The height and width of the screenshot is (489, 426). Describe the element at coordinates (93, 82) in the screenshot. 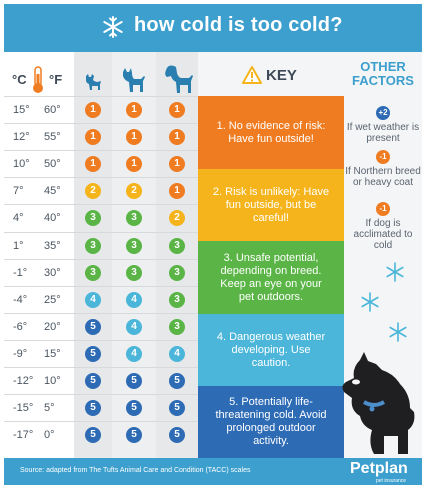

I see `small-dog-icon` at that location.